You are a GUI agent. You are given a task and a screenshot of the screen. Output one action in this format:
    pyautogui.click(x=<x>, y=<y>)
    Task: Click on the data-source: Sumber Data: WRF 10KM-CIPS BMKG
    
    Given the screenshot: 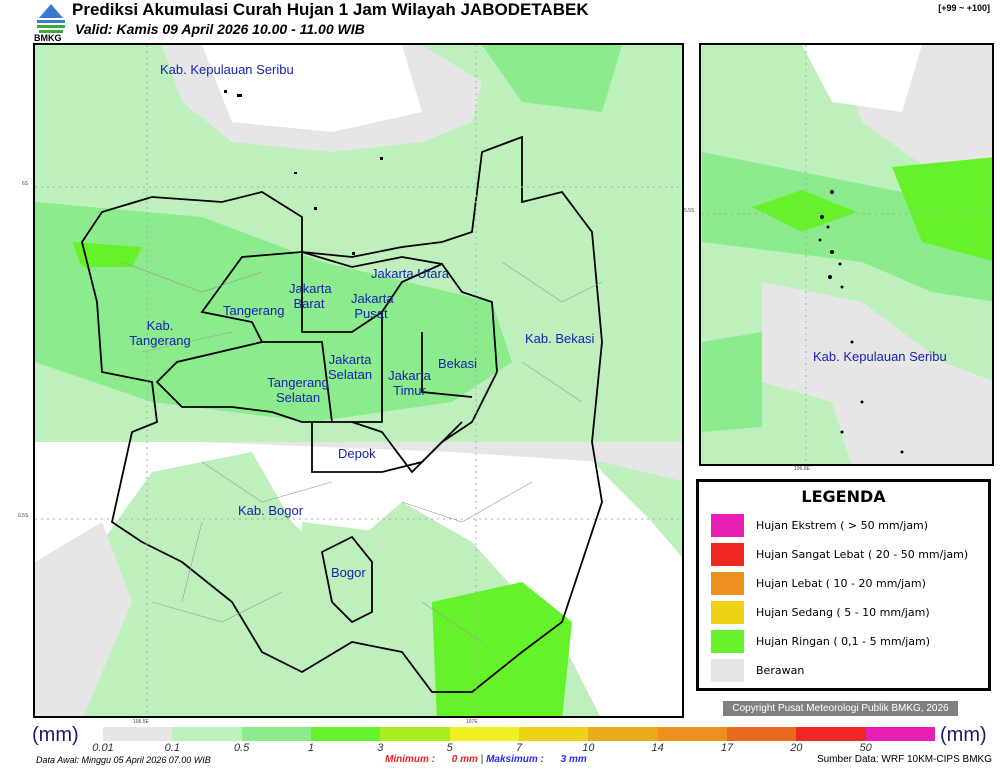 What is the action you would take?
    pyautogui.click(x=904, y=759)
    